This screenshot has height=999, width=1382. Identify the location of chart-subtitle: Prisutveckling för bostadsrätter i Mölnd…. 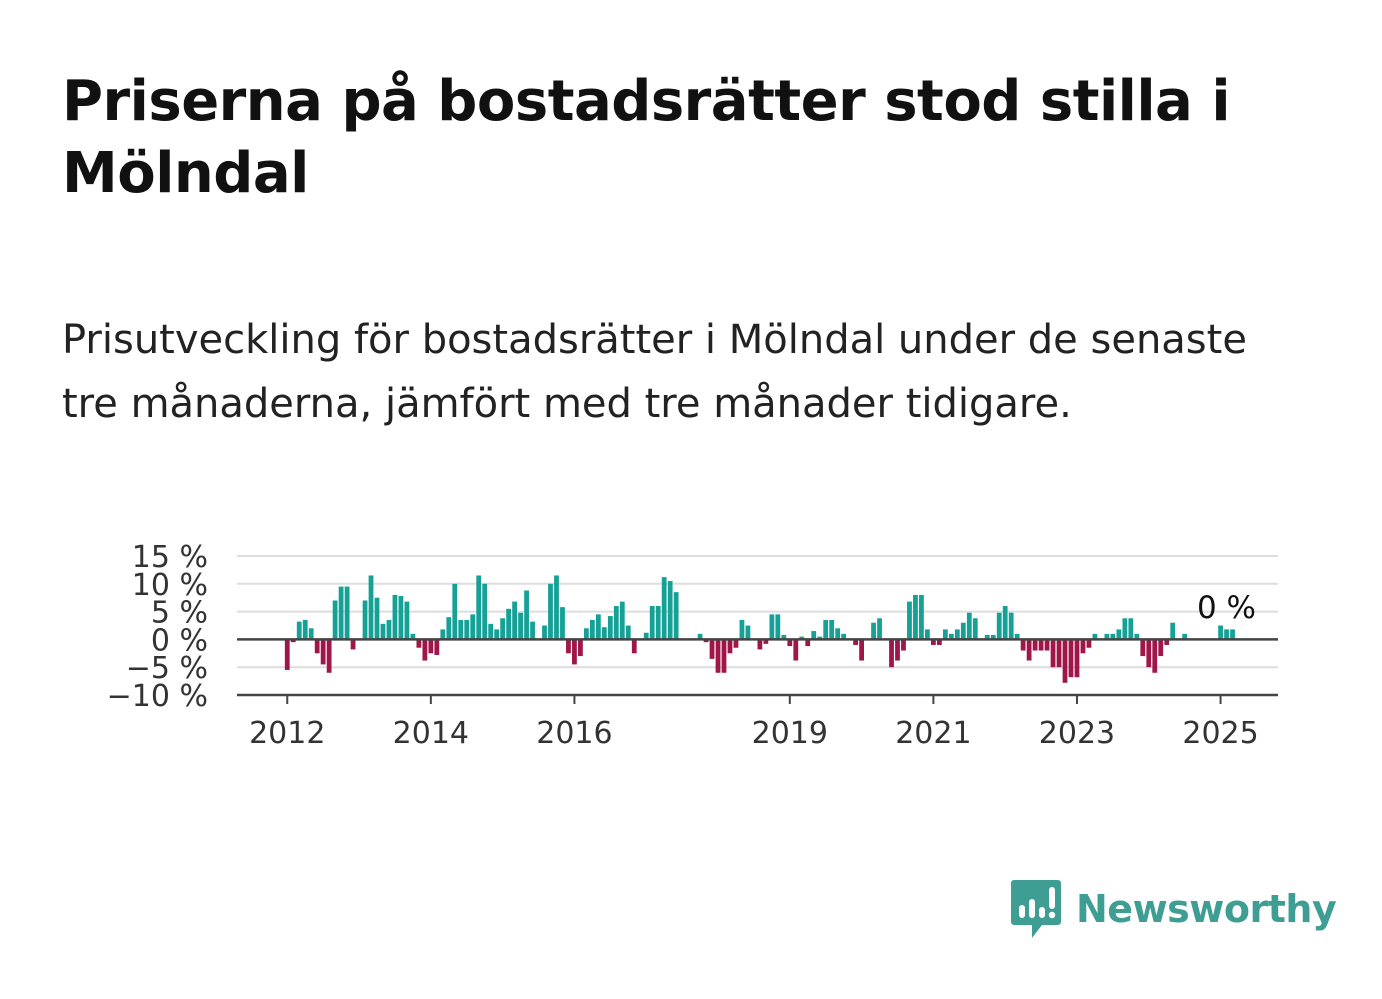
(654, 372).